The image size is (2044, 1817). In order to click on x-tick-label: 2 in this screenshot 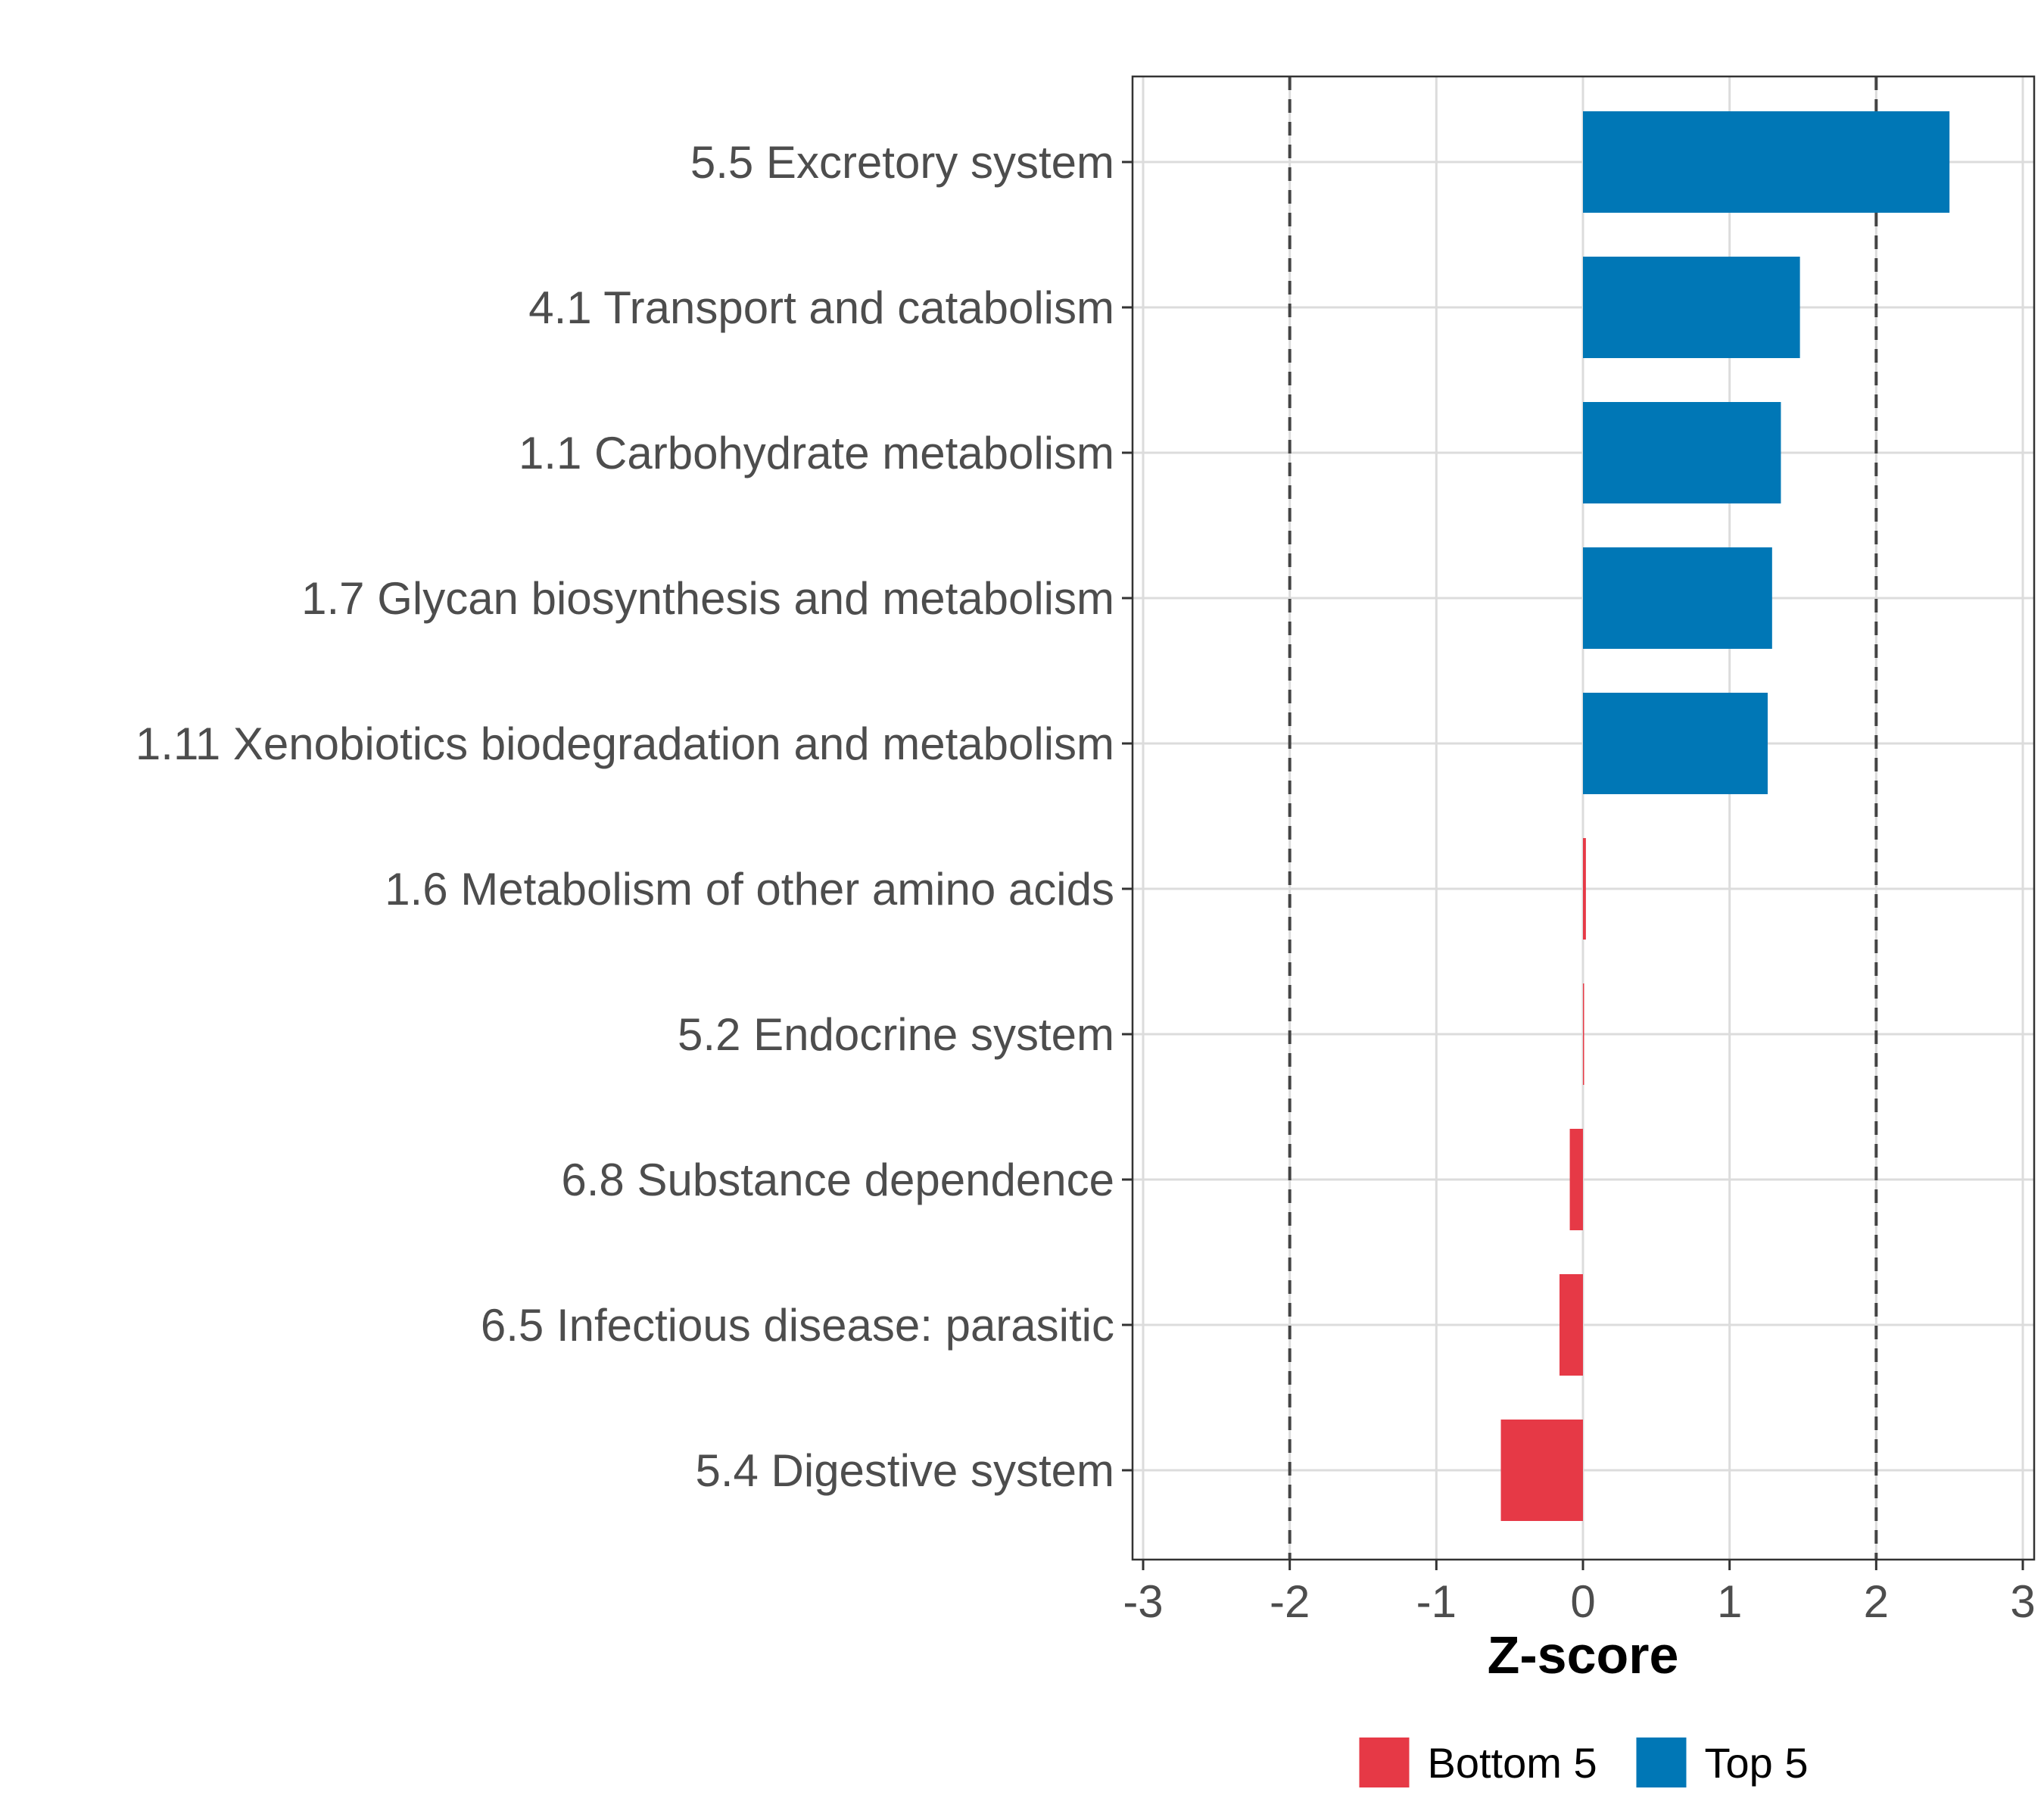, I will do `click(1877, 1601)`.